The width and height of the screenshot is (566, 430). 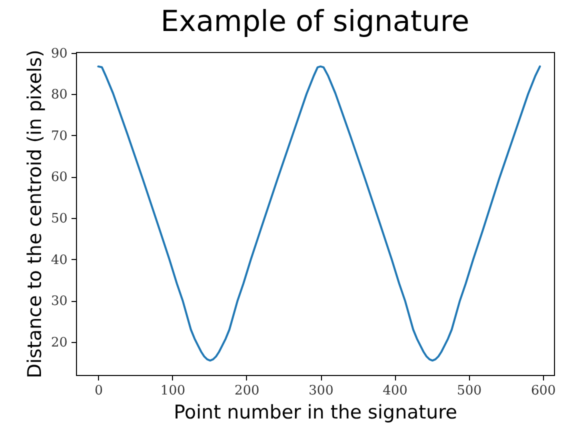 I want to click on y-tick-label: 60, so click(x=59, y=178).